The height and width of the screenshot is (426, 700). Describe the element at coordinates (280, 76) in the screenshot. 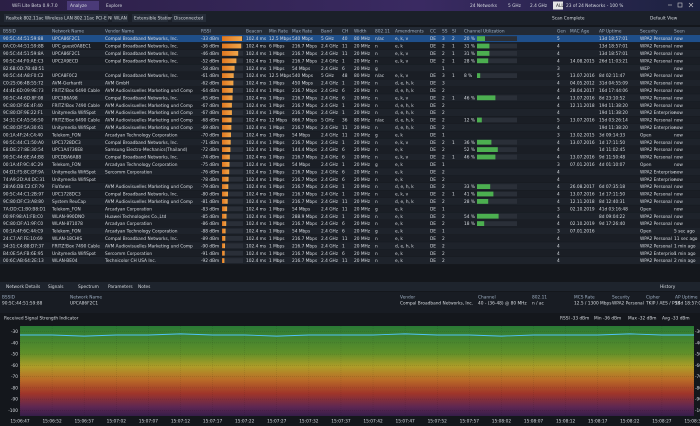

I see `cell-text: 12.5 Mbps` at that location.